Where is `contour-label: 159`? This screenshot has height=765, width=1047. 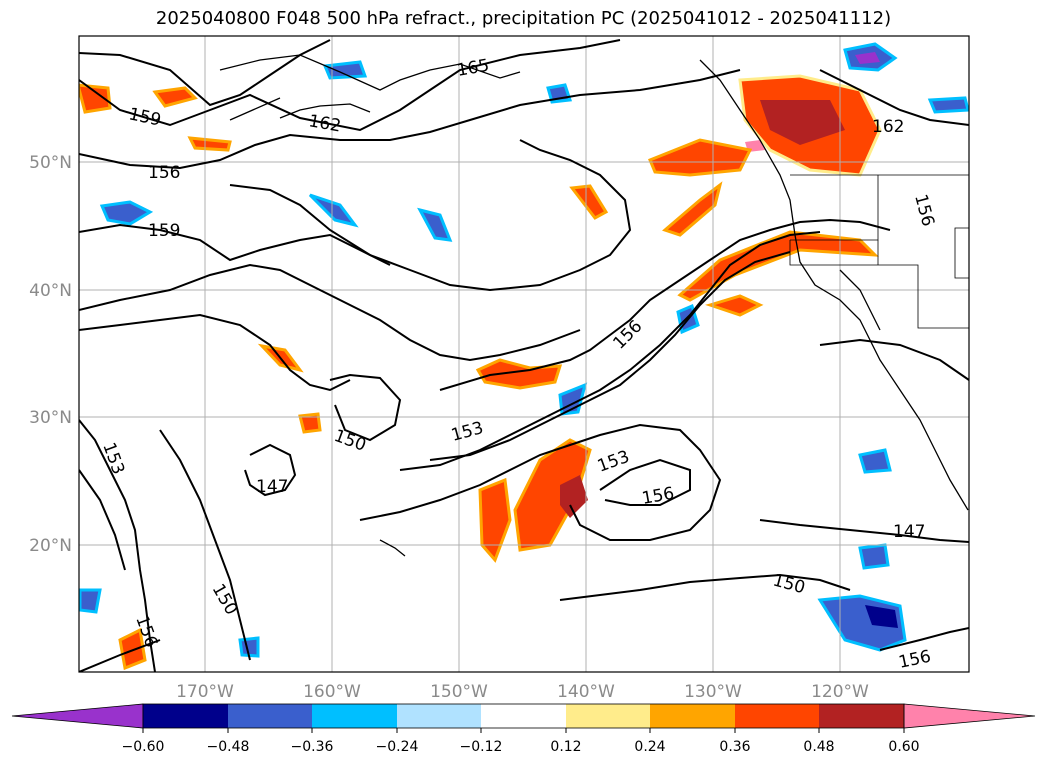
contour-label: 159 is located at coordinates (164, 231).